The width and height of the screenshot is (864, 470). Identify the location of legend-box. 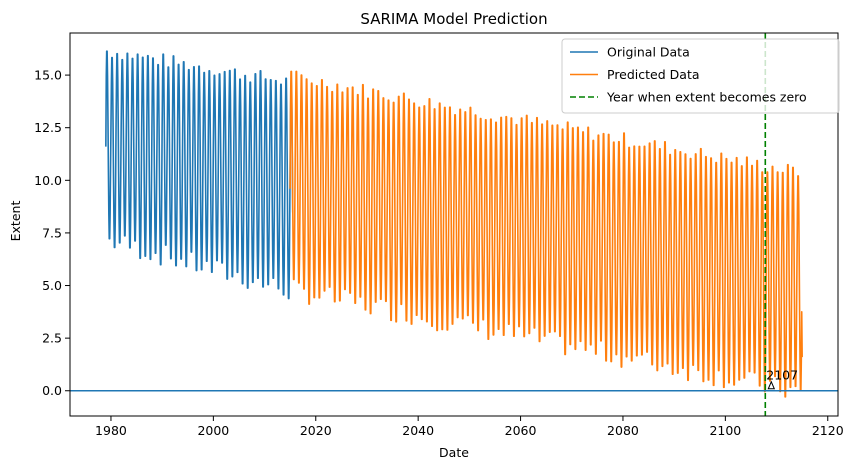
(700, 76).